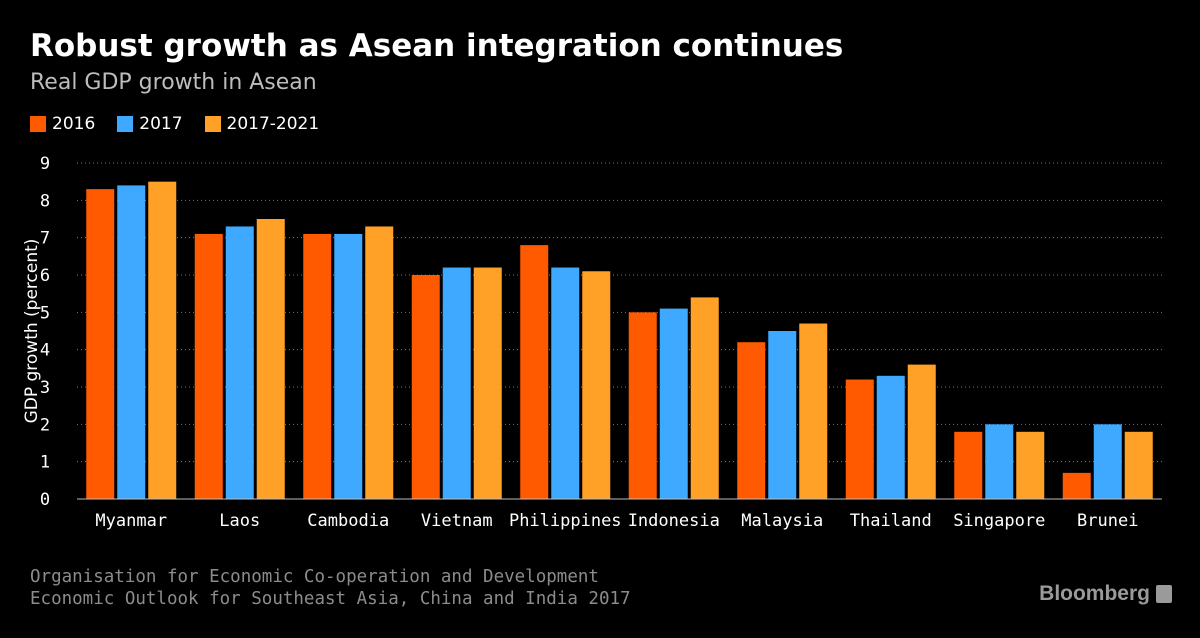 This screenshot has width=1200, height=638. Describe the element at coordinates (425, 387) in the screenshot. I see `bar-vietnam-2016` at that location.